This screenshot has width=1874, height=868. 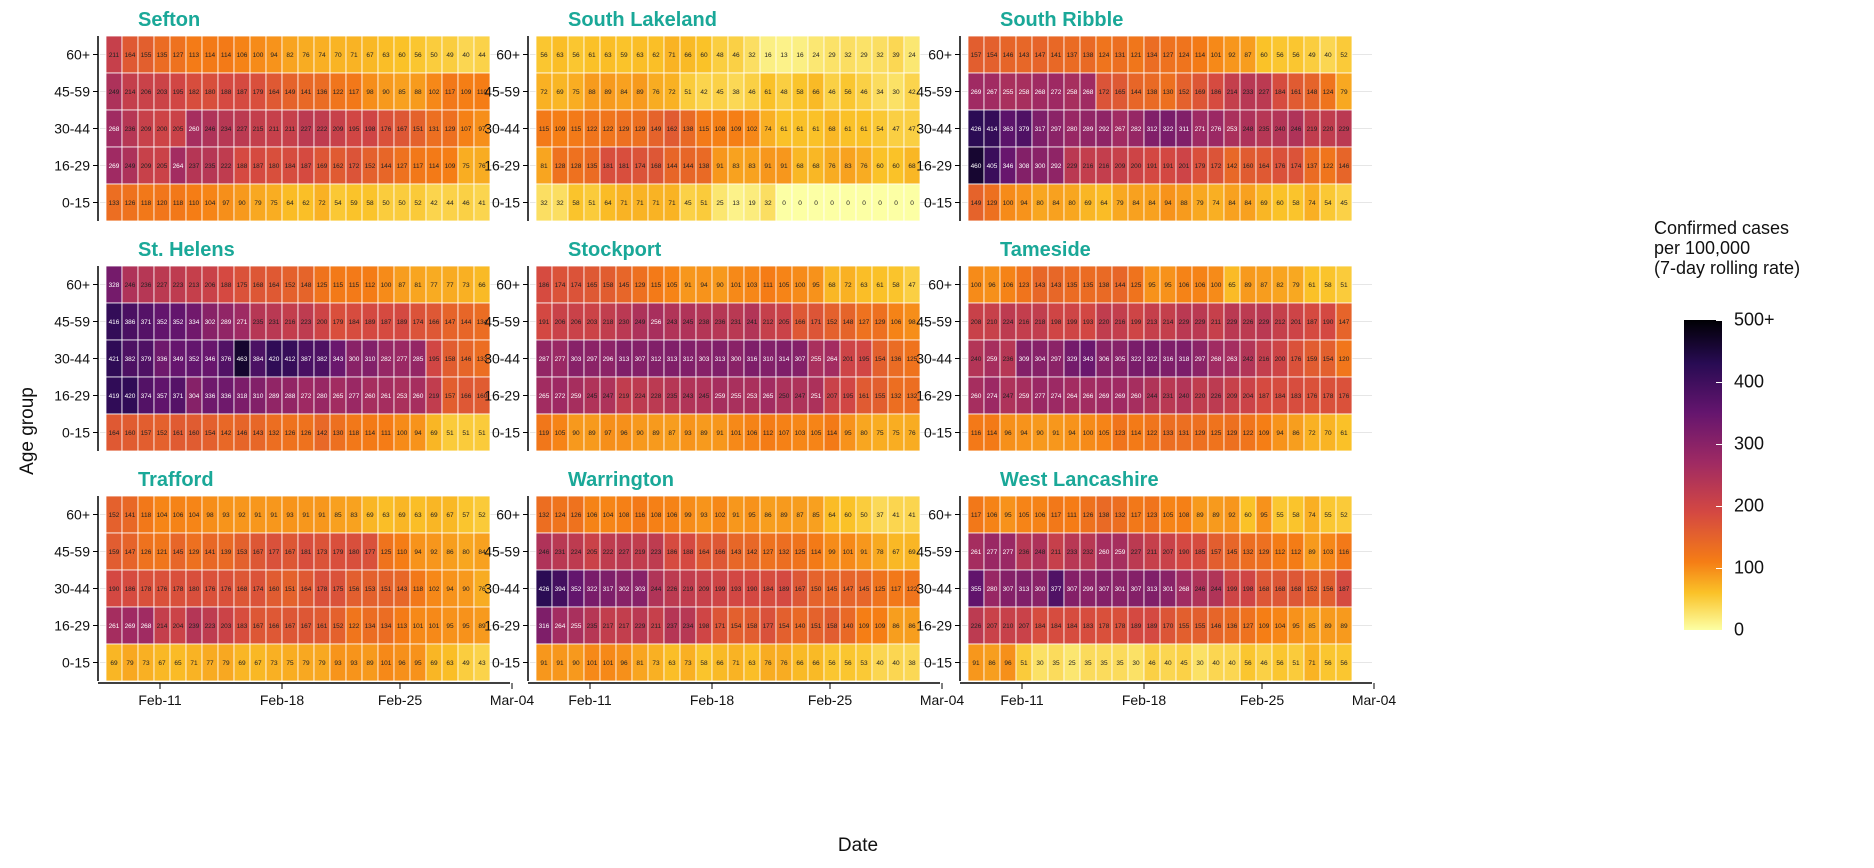 What do you see at coordinates (306, 663) in the screenshot?
I see `cell-value-label: 79` at bounding box center [306, 663].